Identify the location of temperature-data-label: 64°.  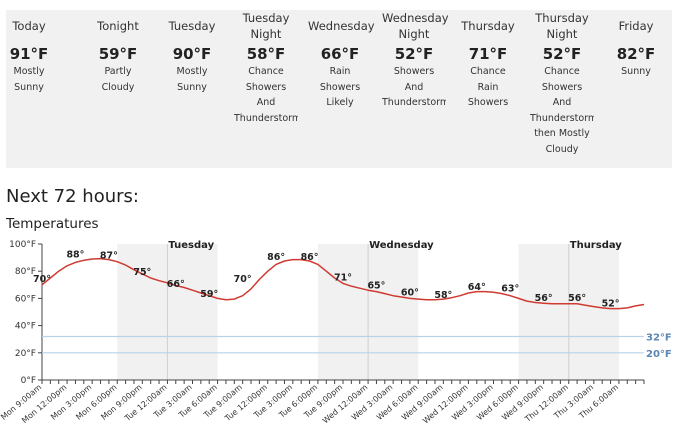
(477, 287).